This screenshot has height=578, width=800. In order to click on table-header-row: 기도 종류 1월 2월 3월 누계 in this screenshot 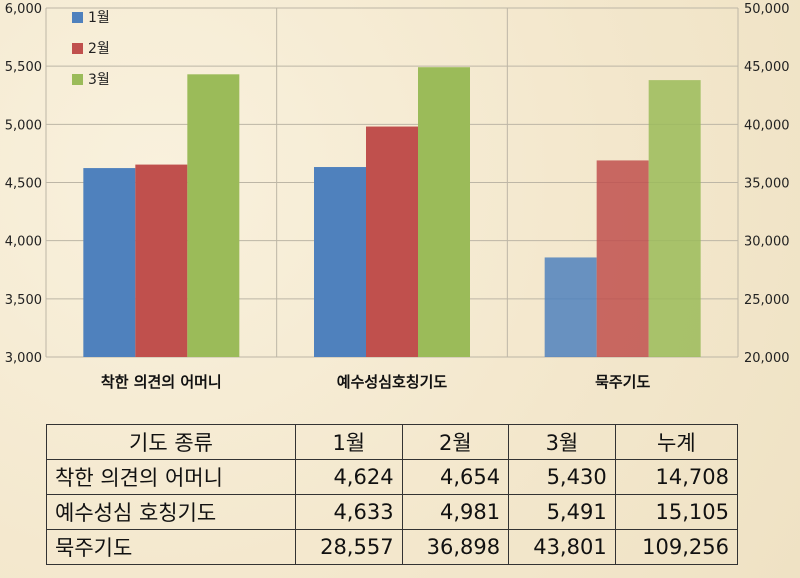, I will do `click(392, 442)`.